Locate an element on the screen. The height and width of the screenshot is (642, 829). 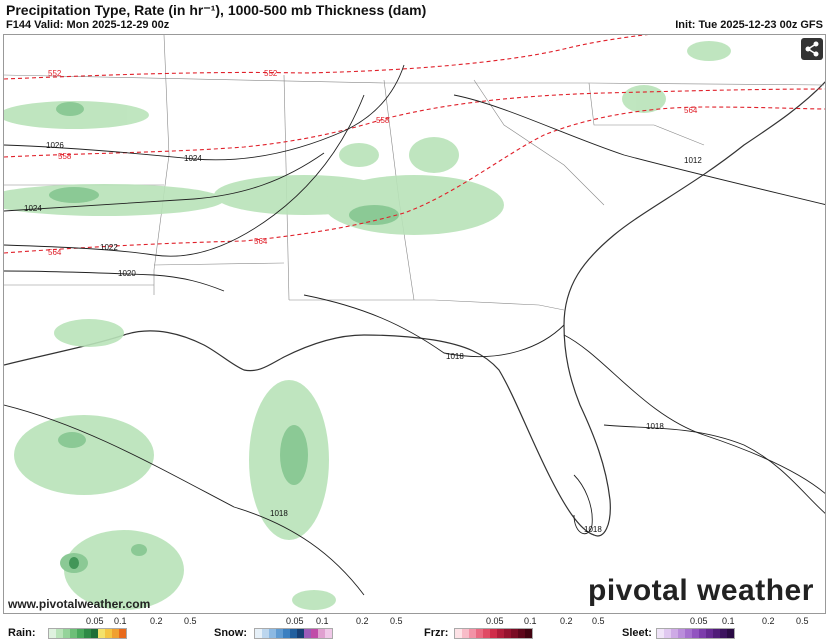
legend-frzr-tick: 0.5 is located at coordinates (598, 621).